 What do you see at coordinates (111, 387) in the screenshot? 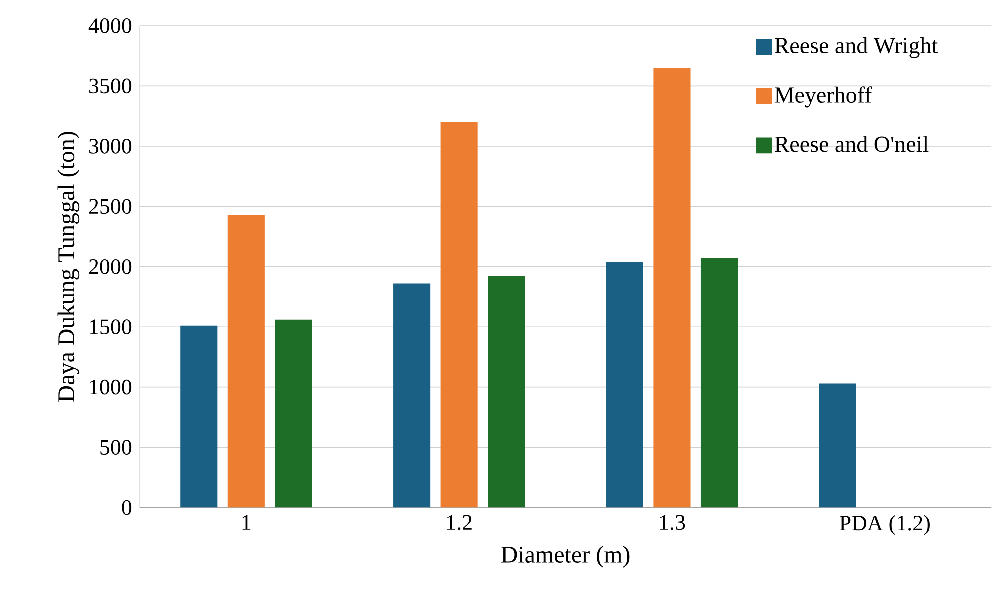
I see `y-tick-label: 1000` at bounding box center [111, 387].